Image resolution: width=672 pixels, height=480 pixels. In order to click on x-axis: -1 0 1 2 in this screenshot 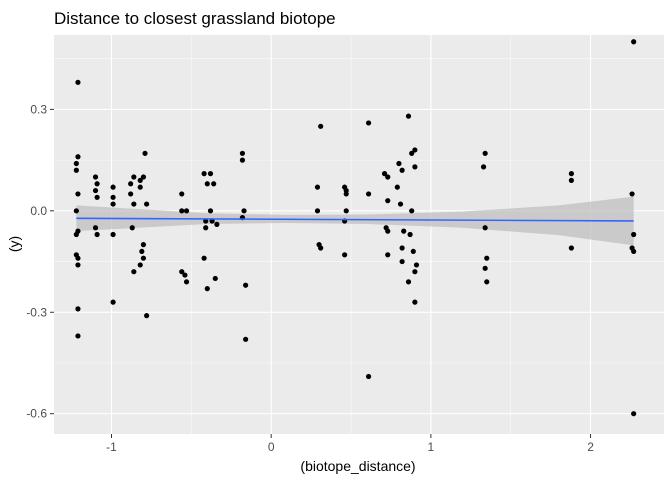, I will do `click(350, 444)`.